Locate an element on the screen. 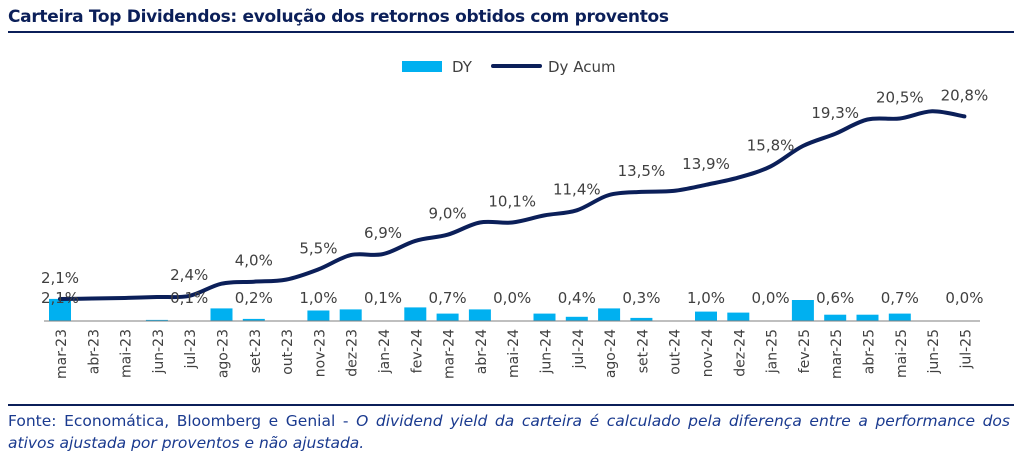  x-tick-label: mai-24 is located at coordinates (514, 353).